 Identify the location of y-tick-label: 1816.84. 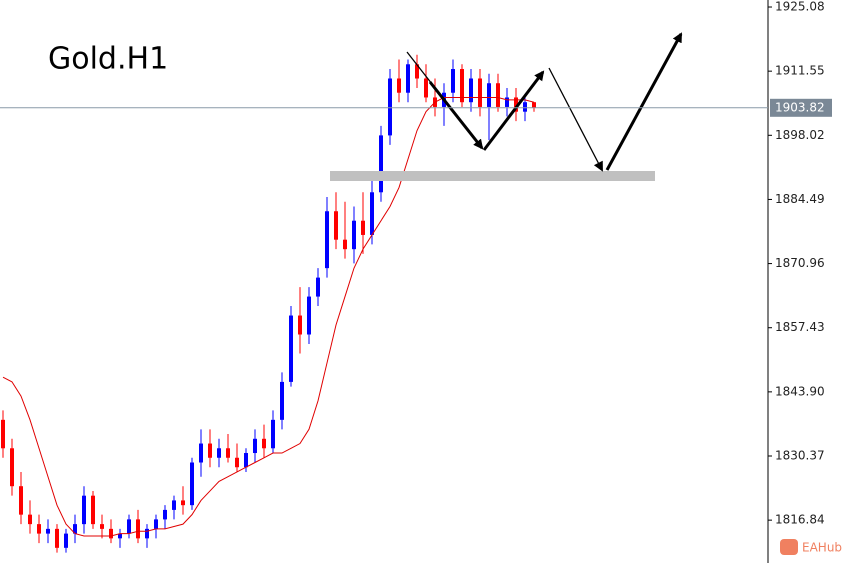
(800, 520).